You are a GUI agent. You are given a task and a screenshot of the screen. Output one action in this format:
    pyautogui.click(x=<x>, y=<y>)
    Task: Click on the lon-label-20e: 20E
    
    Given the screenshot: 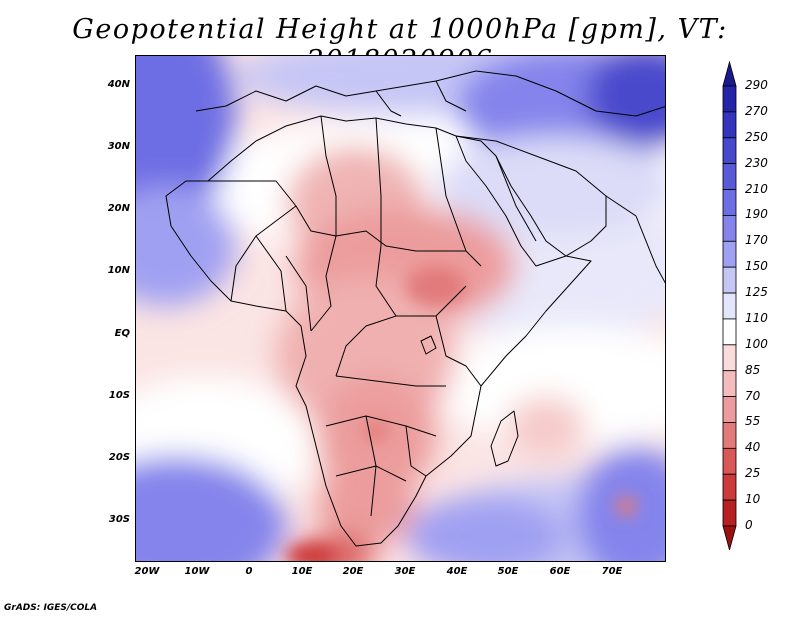 What is the action you would take?
    pyautogui.click(x=353, y=571)
    